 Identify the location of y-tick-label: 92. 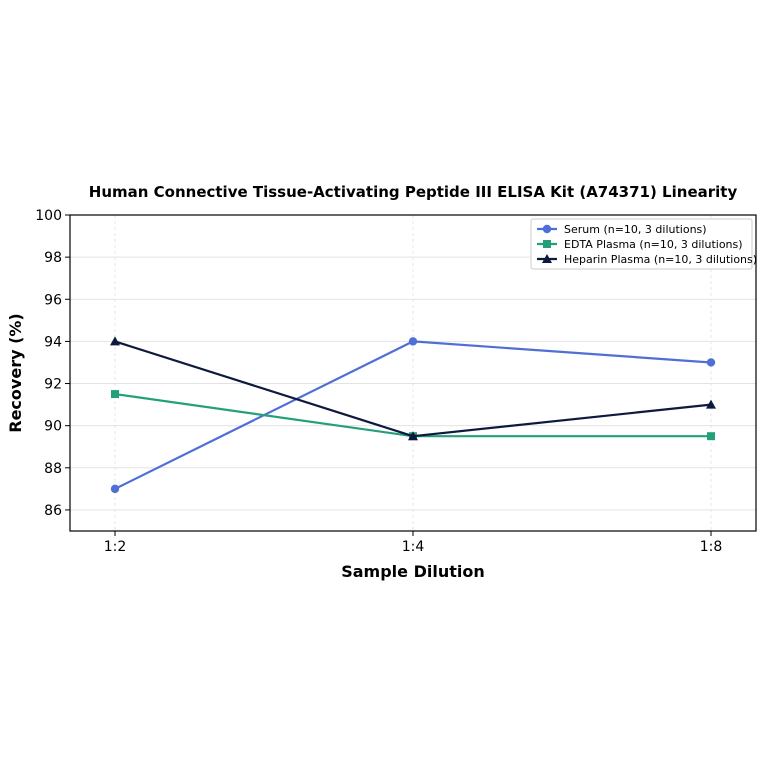
(53, 385).